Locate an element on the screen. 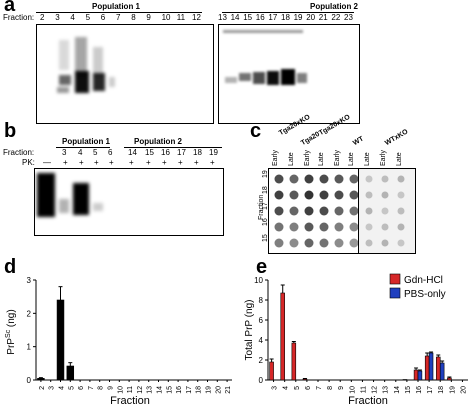 This screenshot has width=474, height=408. western-blot-pk is located at coordinates (129, 202).